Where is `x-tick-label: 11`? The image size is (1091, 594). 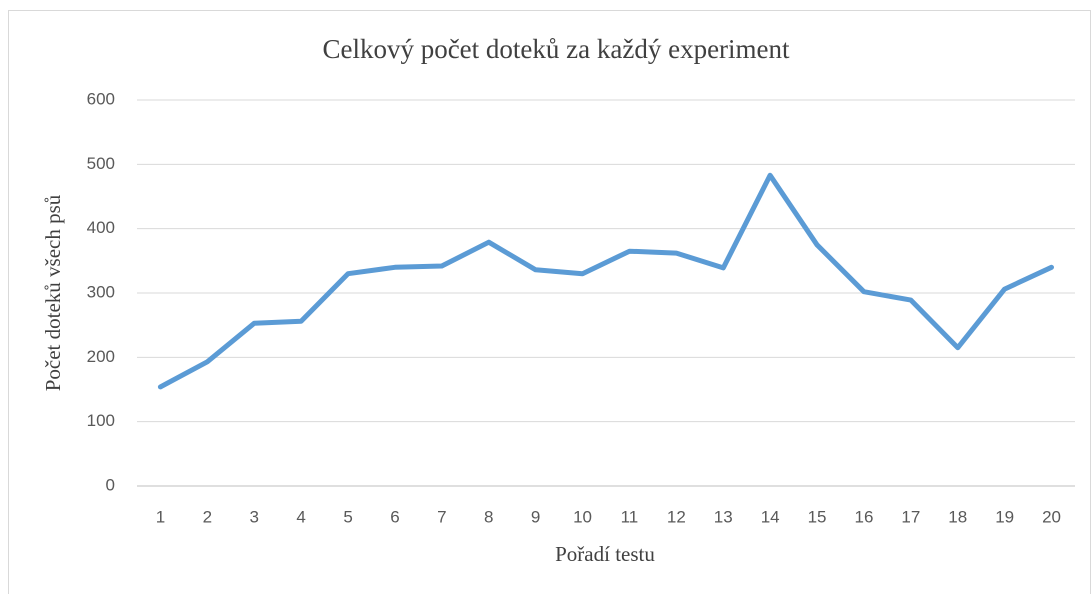
x-tick-label: 11 is located at coordinates (630, 516).